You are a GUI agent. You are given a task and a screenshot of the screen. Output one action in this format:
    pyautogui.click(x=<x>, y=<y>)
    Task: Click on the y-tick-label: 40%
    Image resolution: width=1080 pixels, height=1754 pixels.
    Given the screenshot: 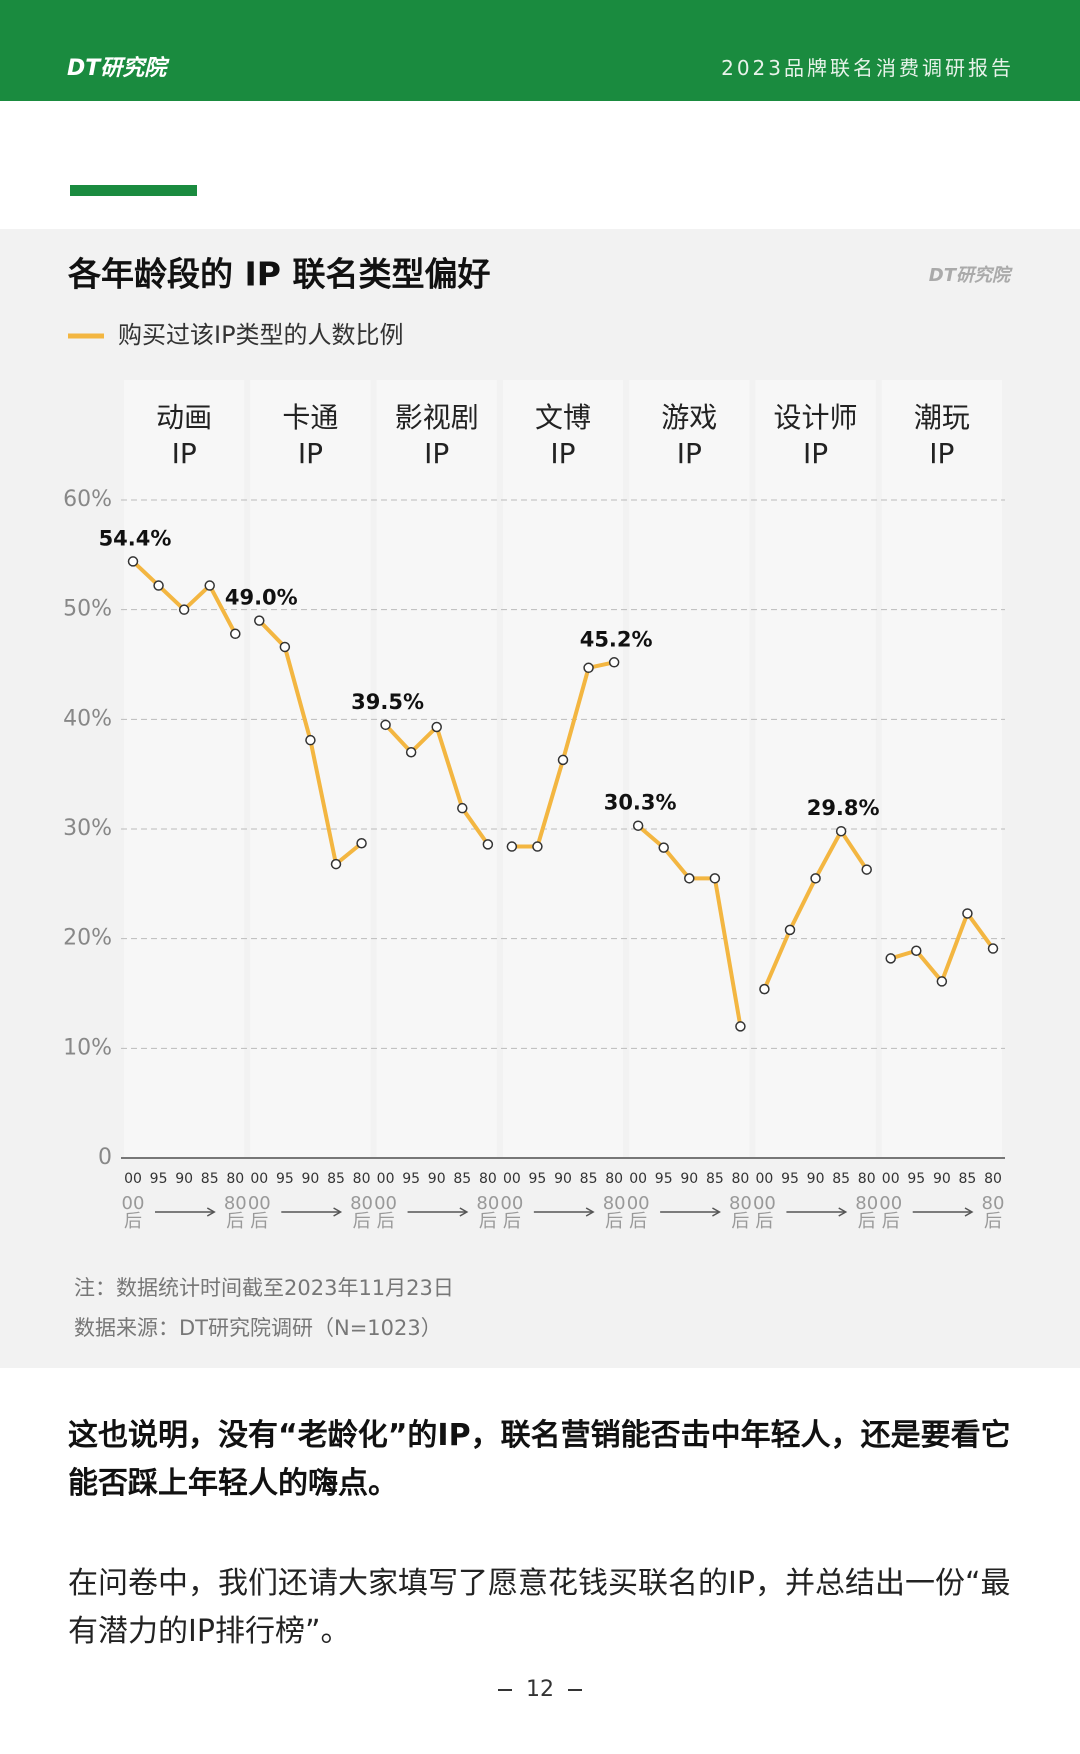 What is the action you would take?
    pyautogui.click(x=87, y=718)
    